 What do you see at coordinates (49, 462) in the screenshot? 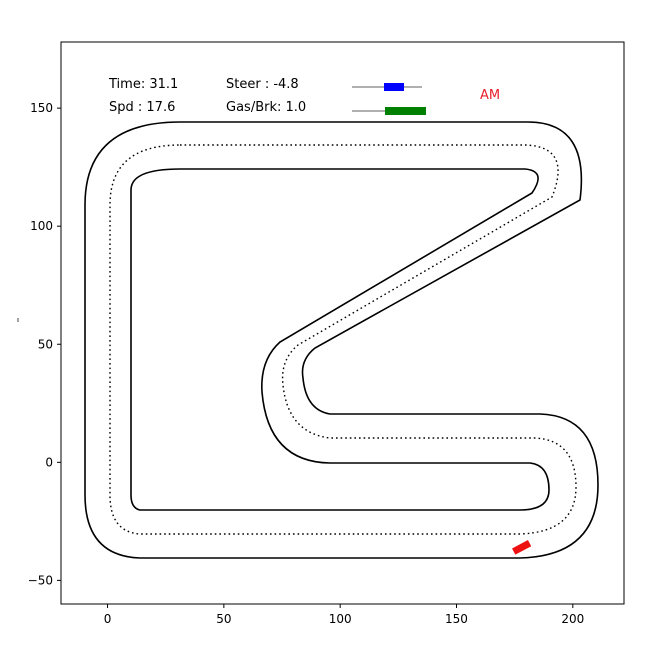
I see `y-tick-label: 0` at bounding box center [49, 462].